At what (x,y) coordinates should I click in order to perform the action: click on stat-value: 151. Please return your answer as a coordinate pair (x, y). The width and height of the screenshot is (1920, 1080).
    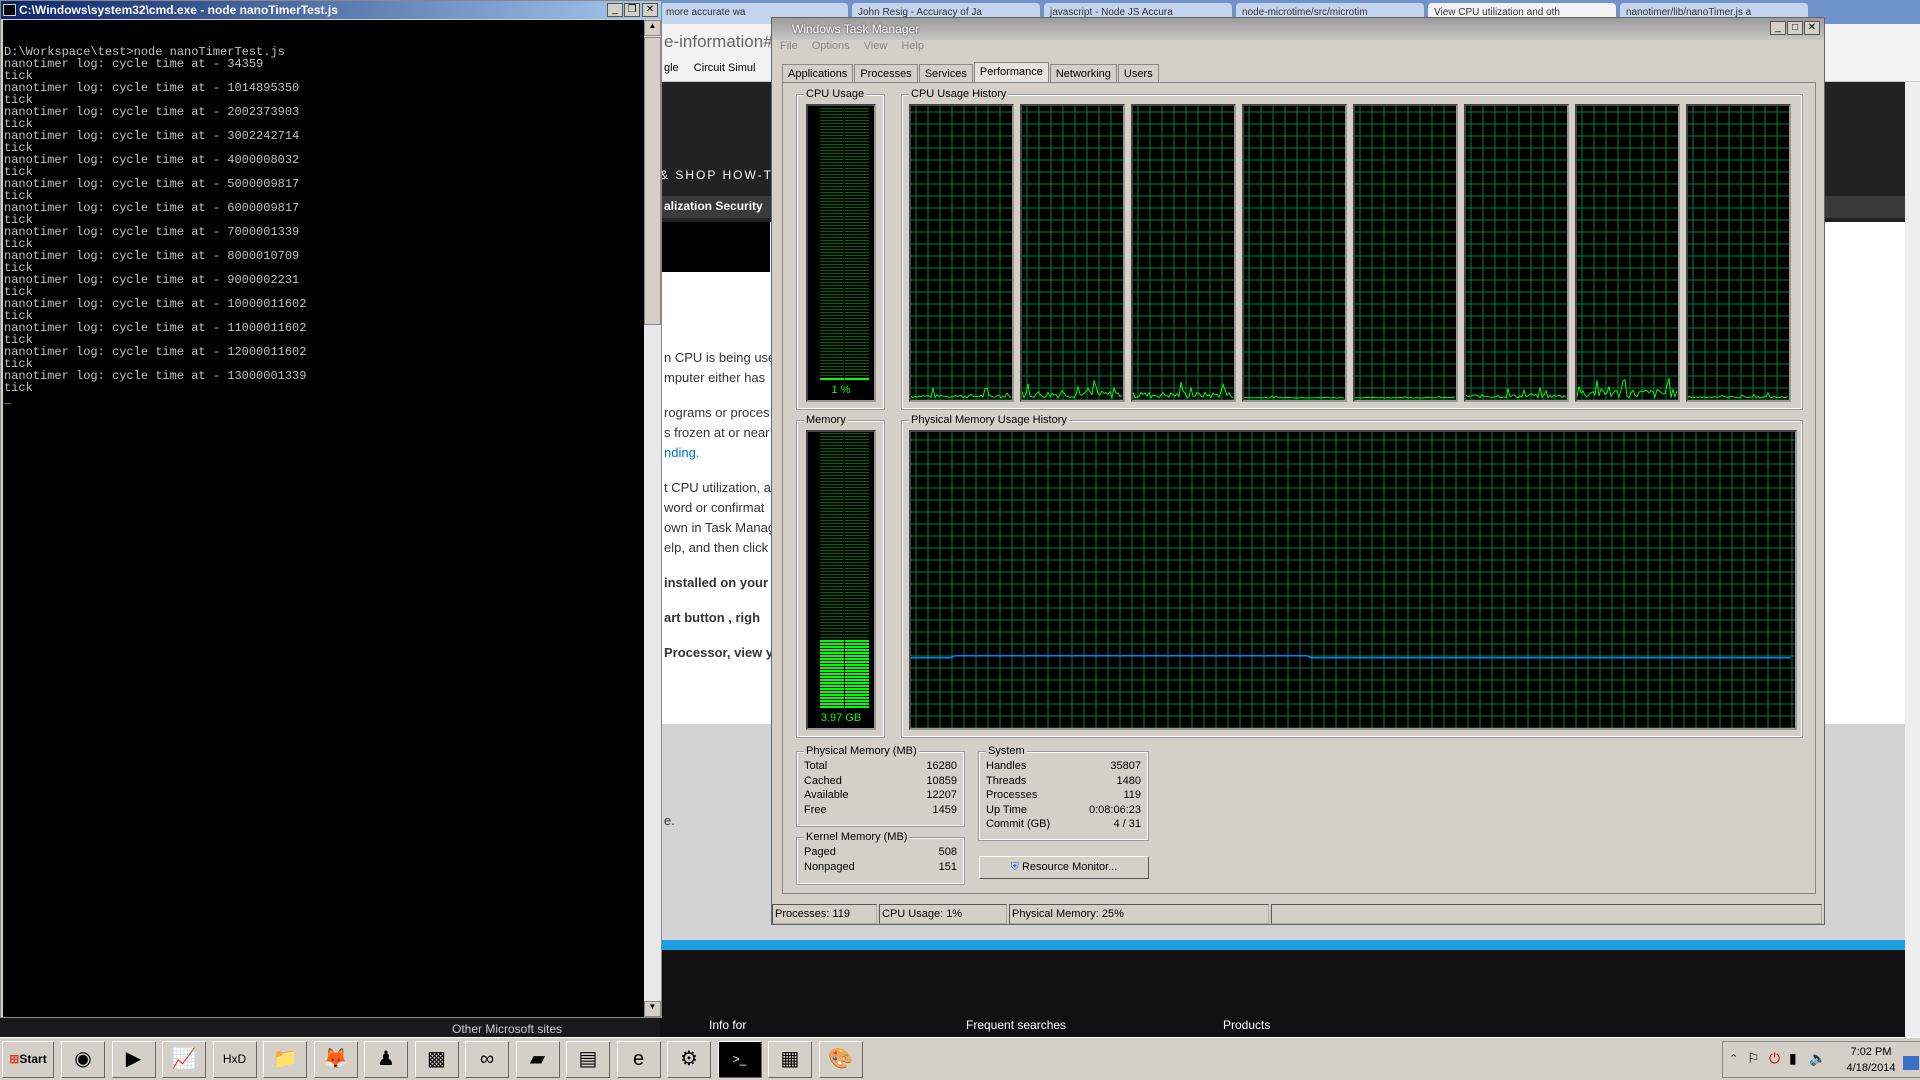
    Looking at the image, I should click on (947, 866).